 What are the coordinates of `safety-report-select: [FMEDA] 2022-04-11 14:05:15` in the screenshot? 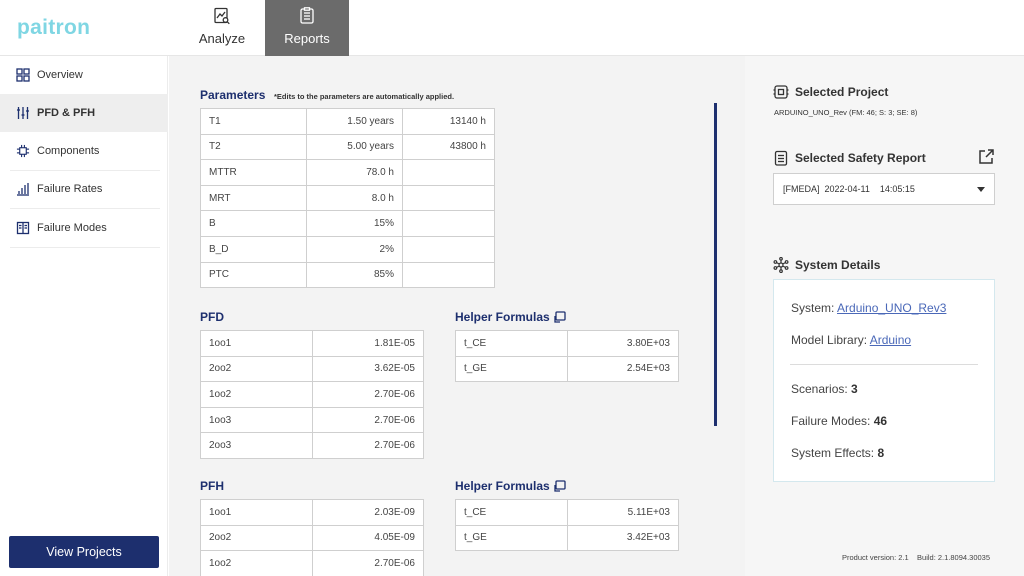 It's located at (884, 189).